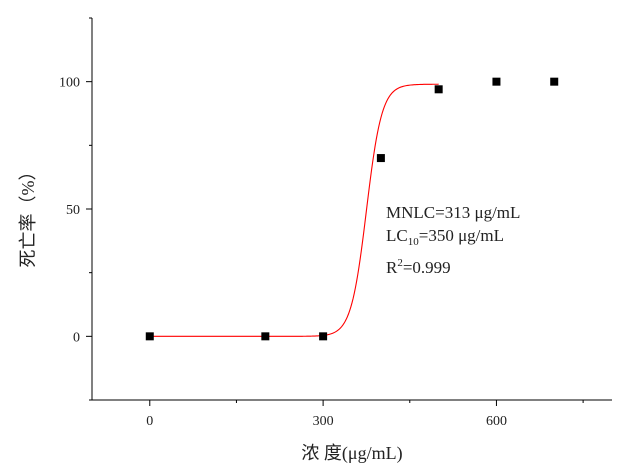 This screenshot has width=640, height=475. I want to click on annotation-lc-sub: 10, so click(414, 242).